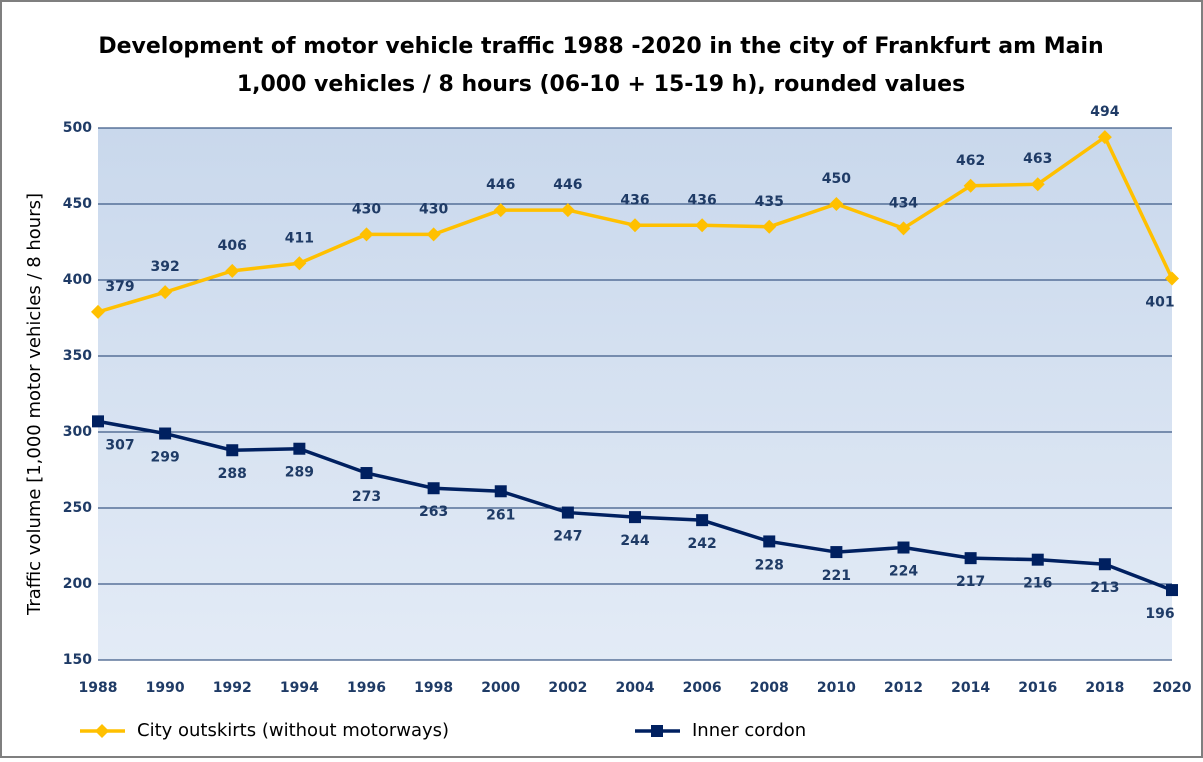 This screenshot has width=1203, height=762. Describe the element at coordinates (77, 660) in the screenshot. I see `y-tick-label: 150` at that location.